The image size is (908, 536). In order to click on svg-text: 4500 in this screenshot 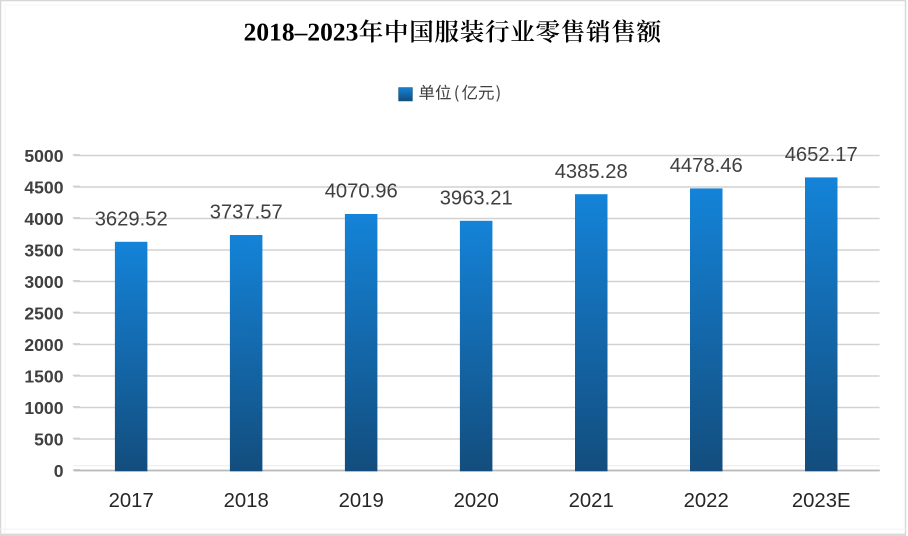, I will do `click(43, 187)`.